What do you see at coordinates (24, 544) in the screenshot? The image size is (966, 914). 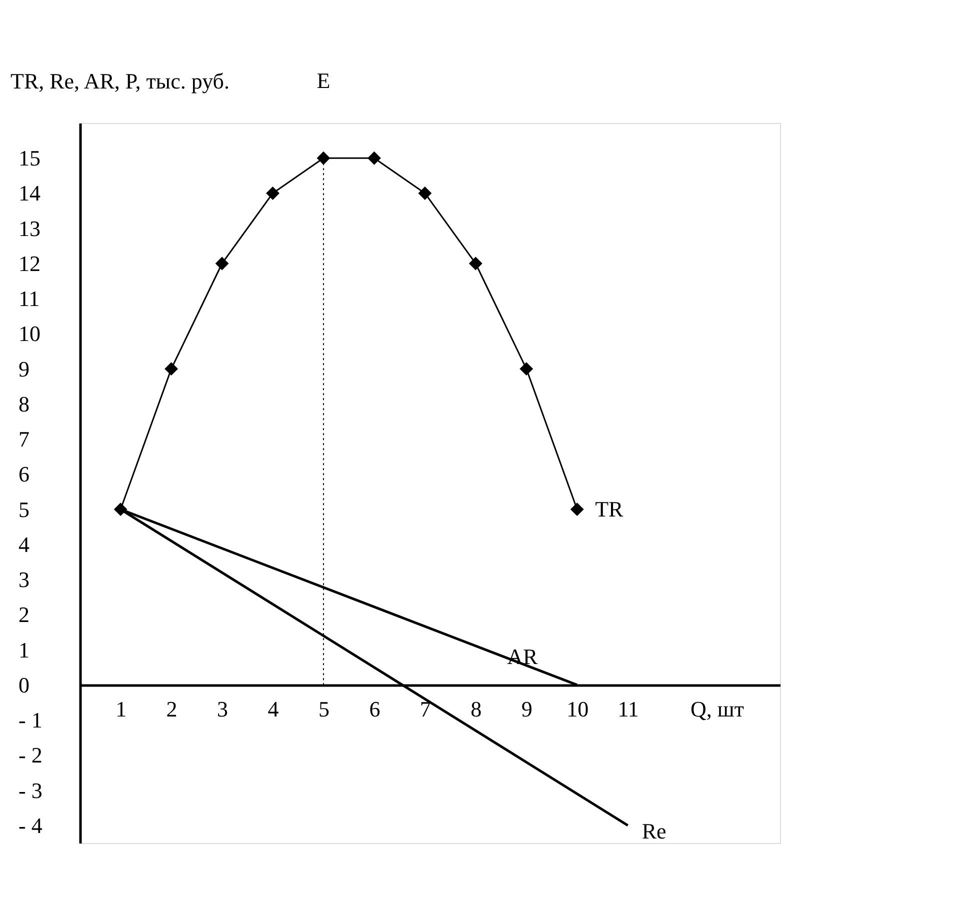 I see `y-tick-label: 4` at bounding box center [24, 544].